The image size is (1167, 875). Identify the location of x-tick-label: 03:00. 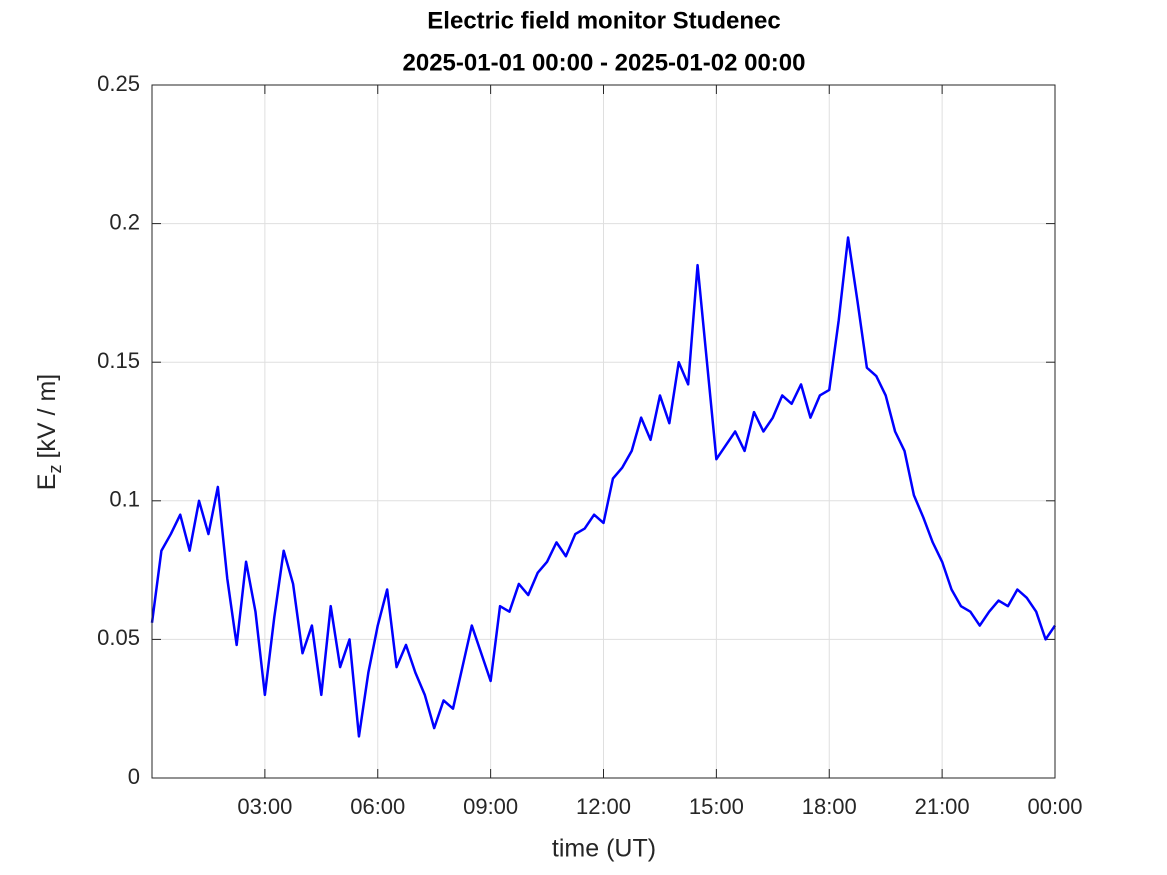
(264, 806).